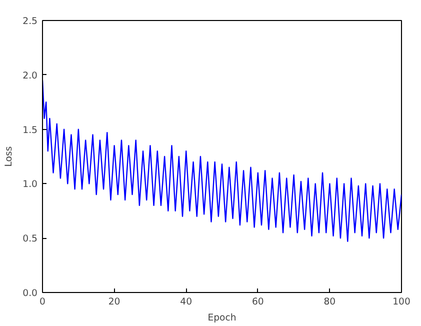 Image resolution: width=421 pixels, height=326 pixels. What do you see at coordinates (30, 76) in the screenshot?
I see `y-tick-label: 2.0` at bounding box center [30, 76].